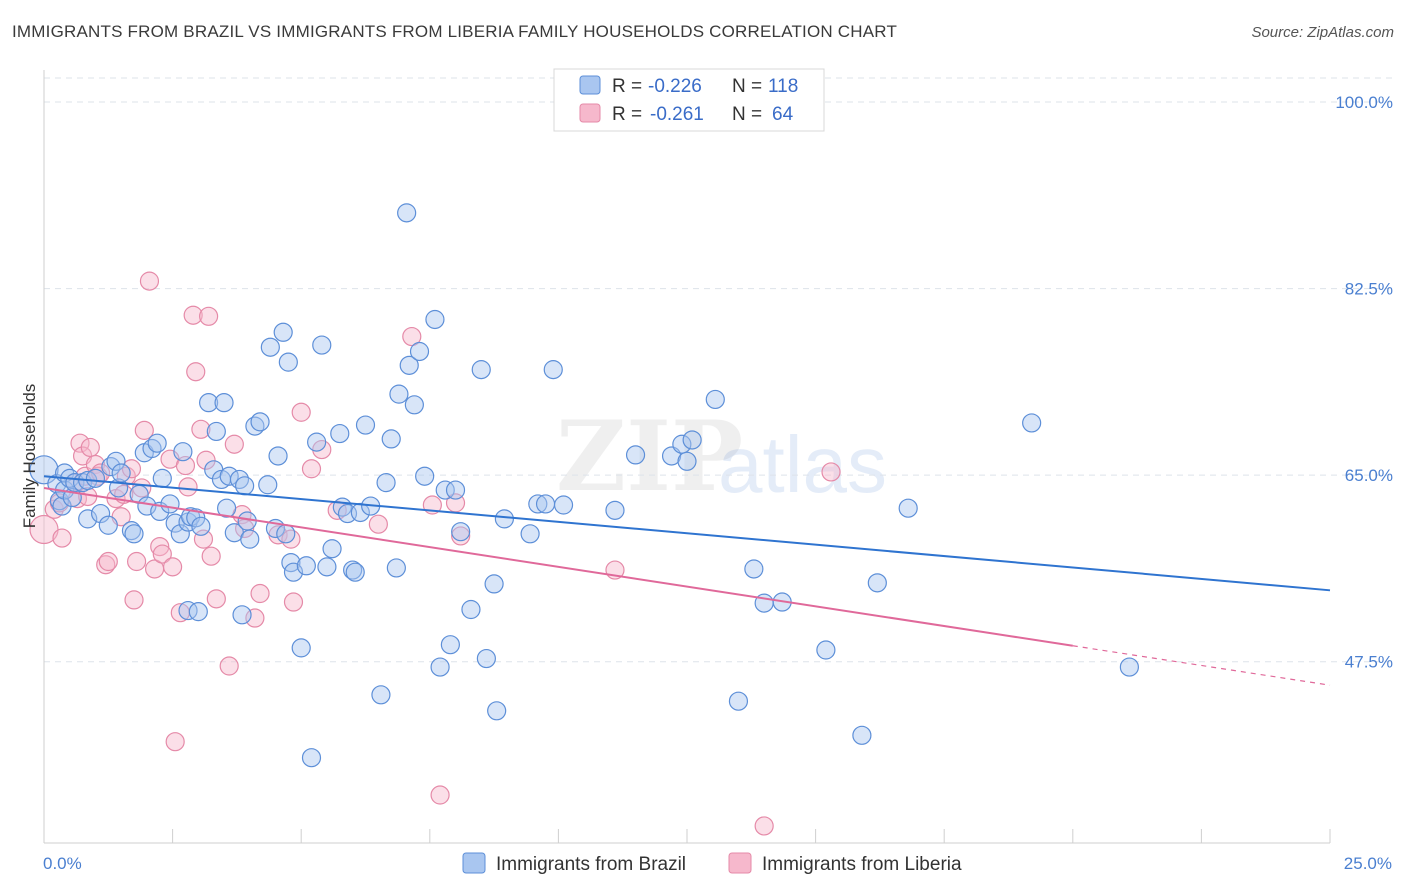 The image size is (1406, 892). I want to click on liberia-n-value: 64, so click(783, 114).